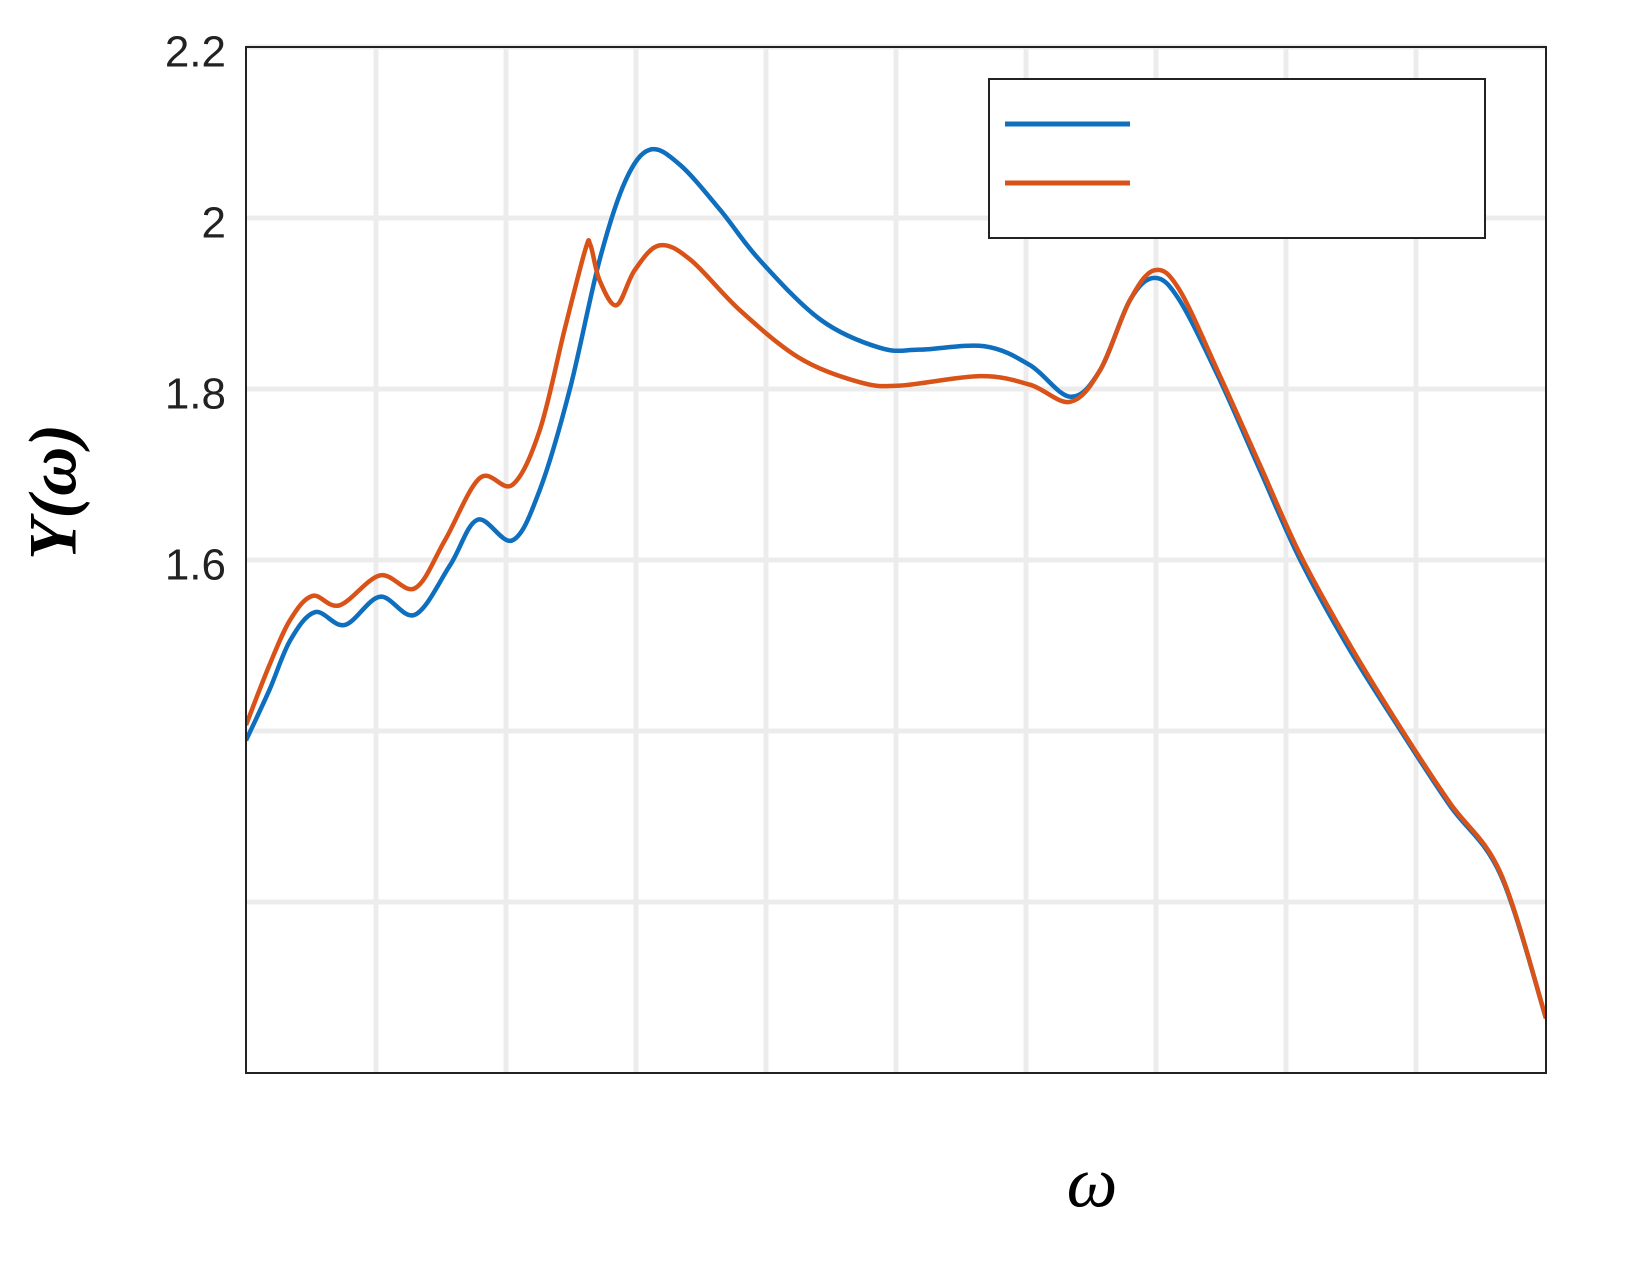  I want to click on y-axis-title: Y(ω), so click(53, 492).